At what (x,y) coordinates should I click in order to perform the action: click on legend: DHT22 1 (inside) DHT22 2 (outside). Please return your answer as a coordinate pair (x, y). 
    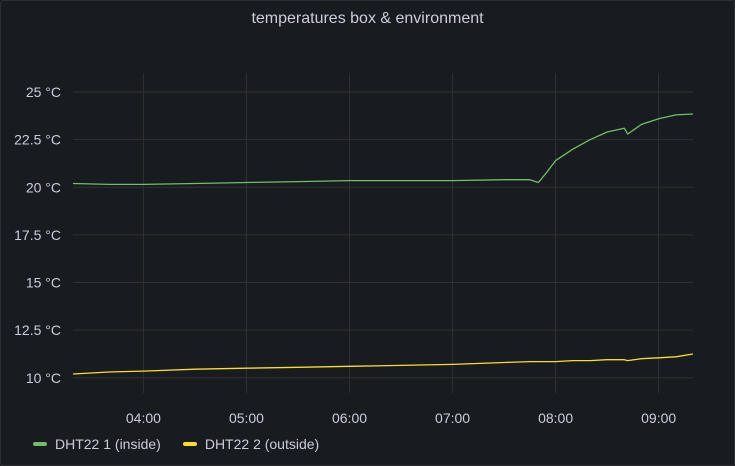
    Looking at the image, I should click on (176, 444).